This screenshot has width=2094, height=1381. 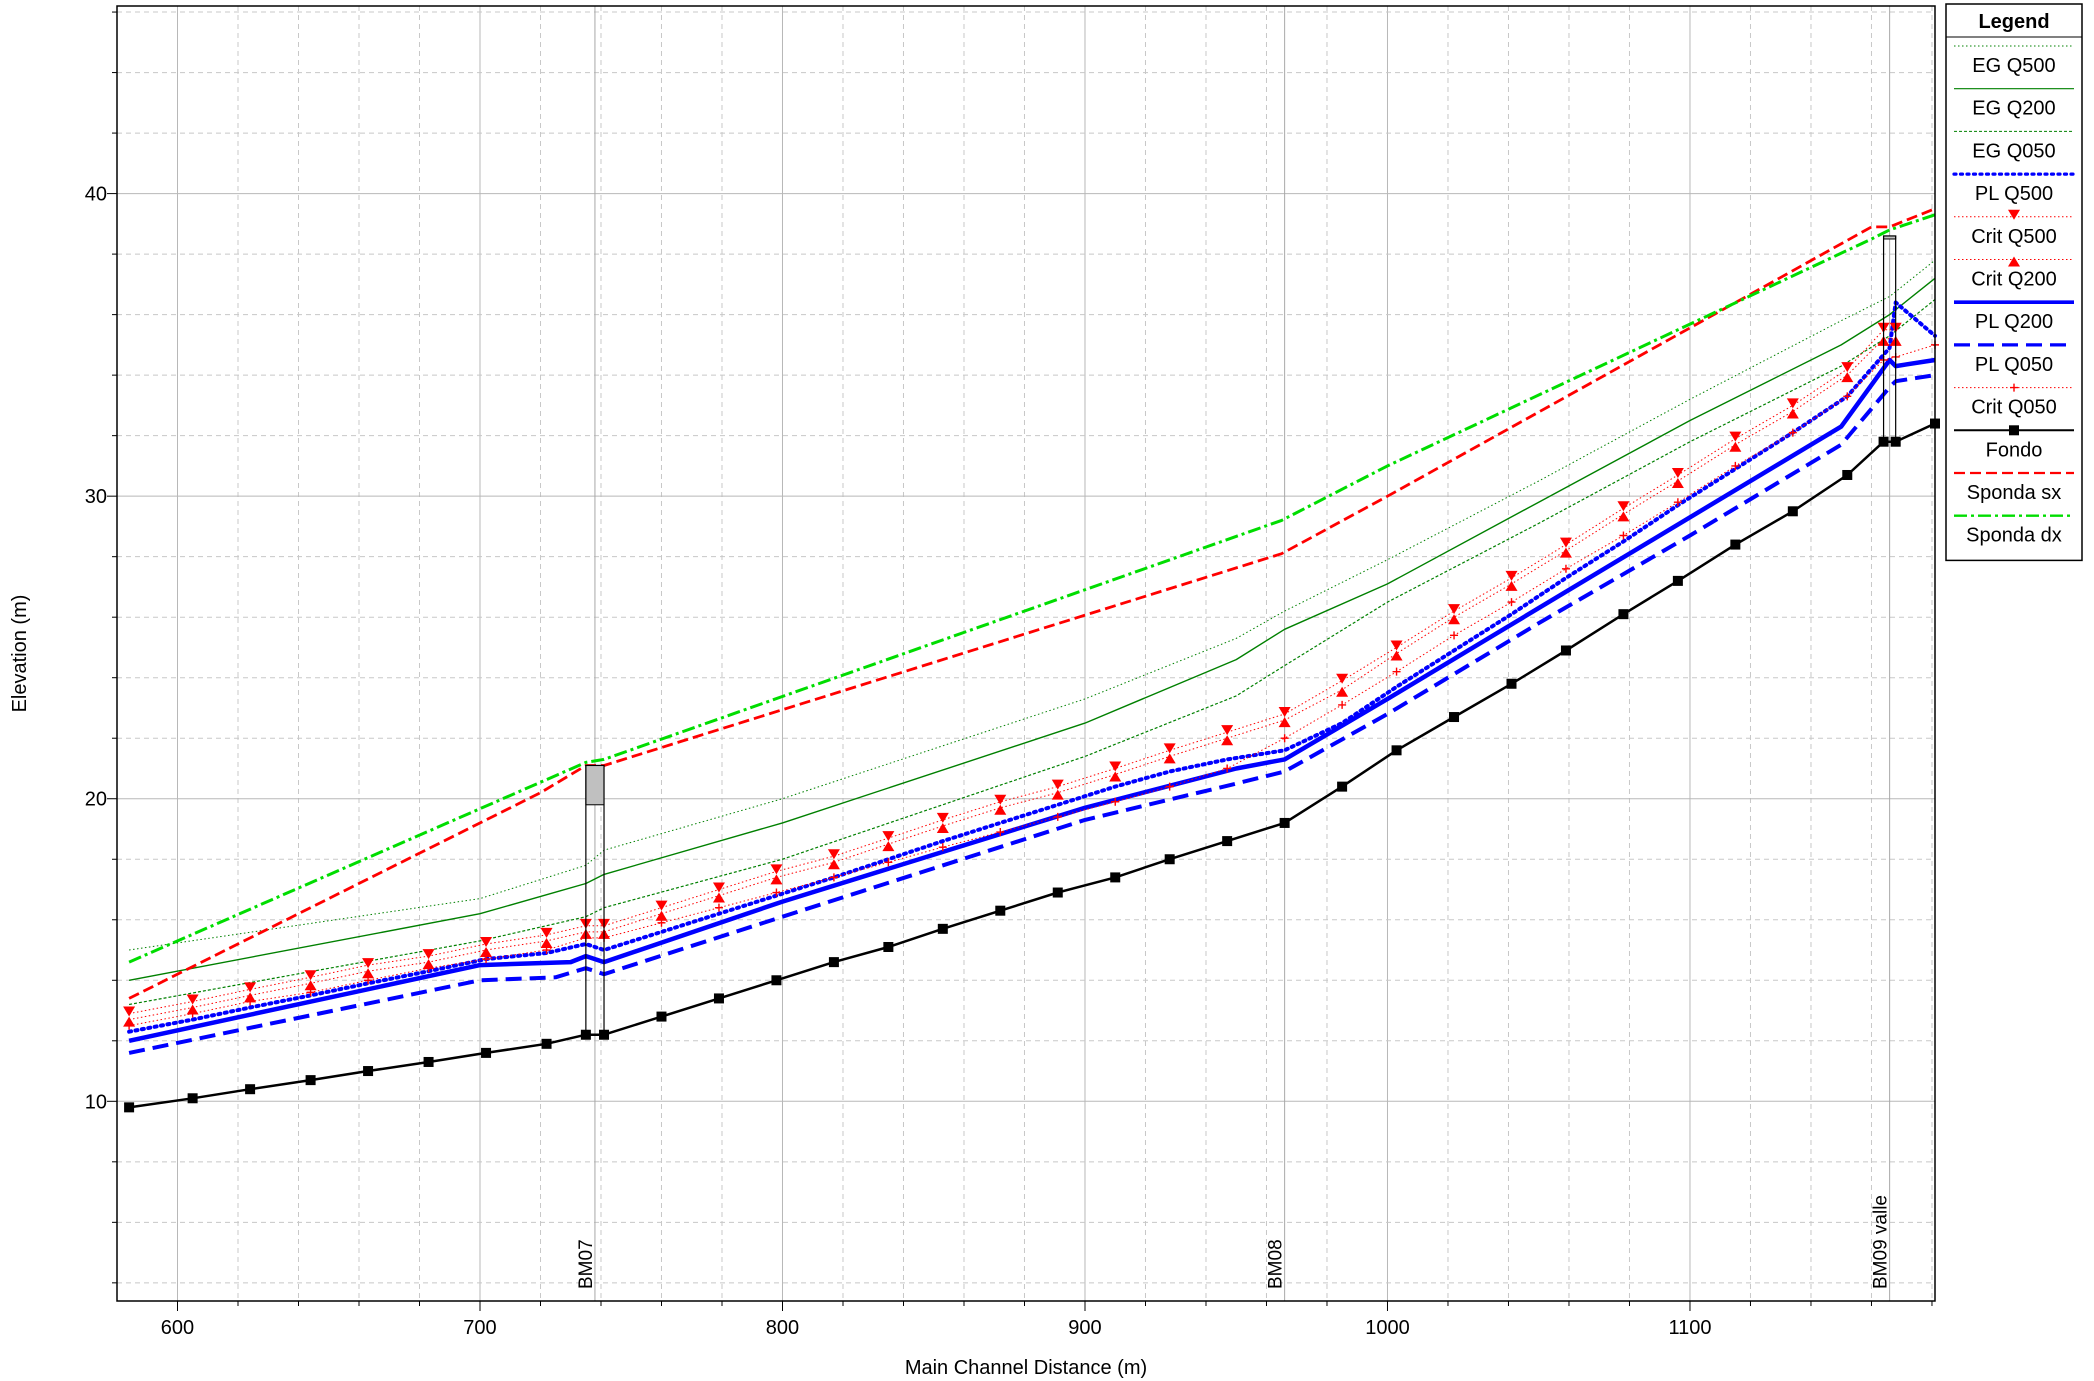 What do you see at coordinates (1881, 1242) in the screenshot?
I see `station-label: BM09 valle` at bounding box center [1881, 1242].